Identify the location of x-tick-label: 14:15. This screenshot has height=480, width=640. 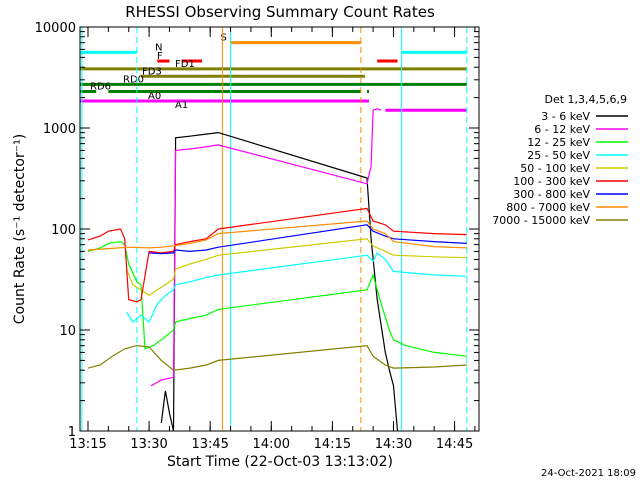
(332, 444).